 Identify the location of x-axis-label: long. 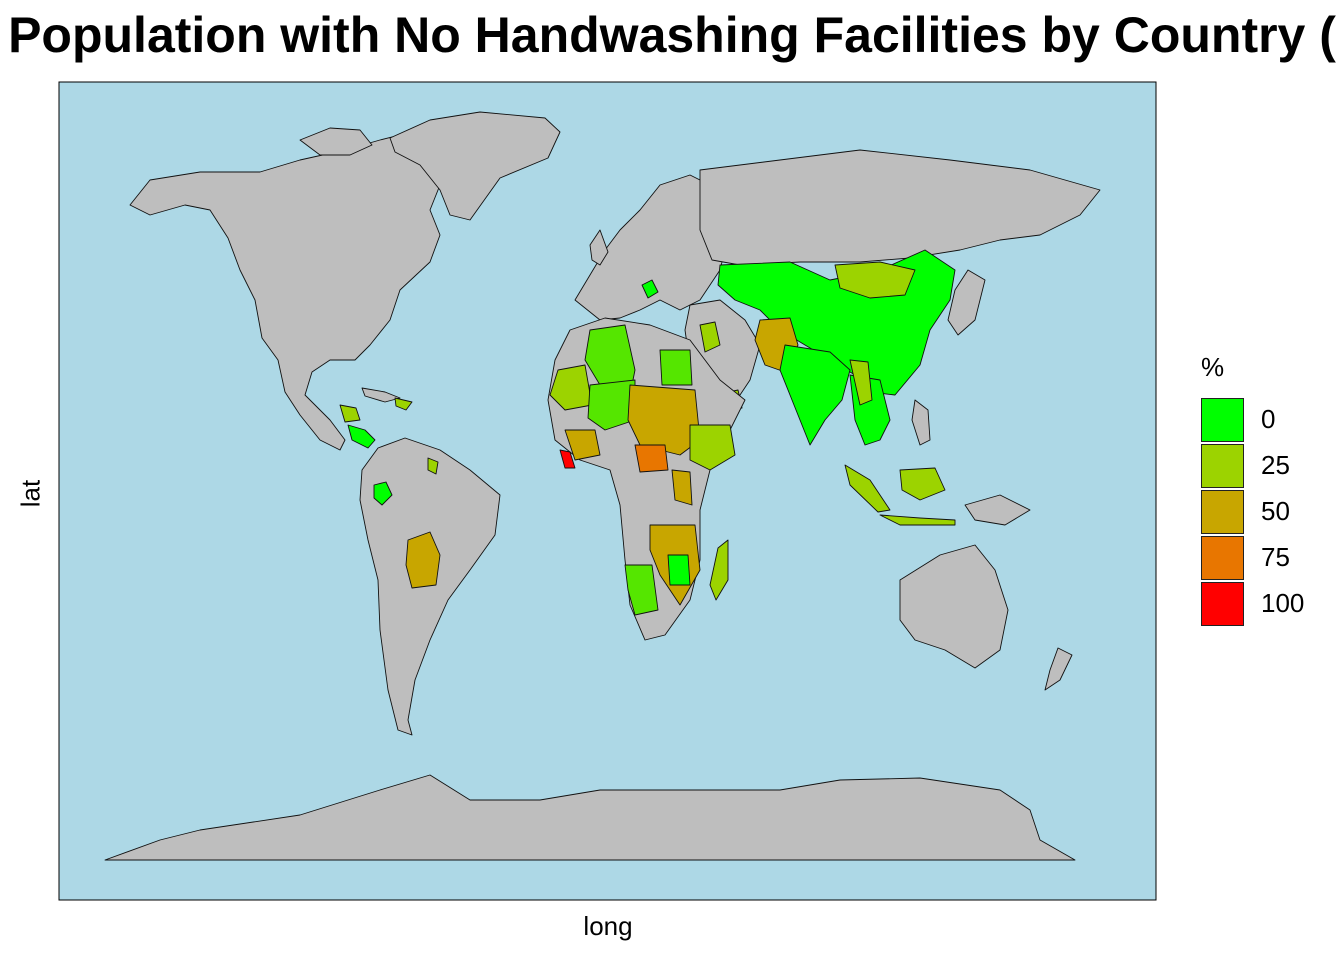
(608, 926).